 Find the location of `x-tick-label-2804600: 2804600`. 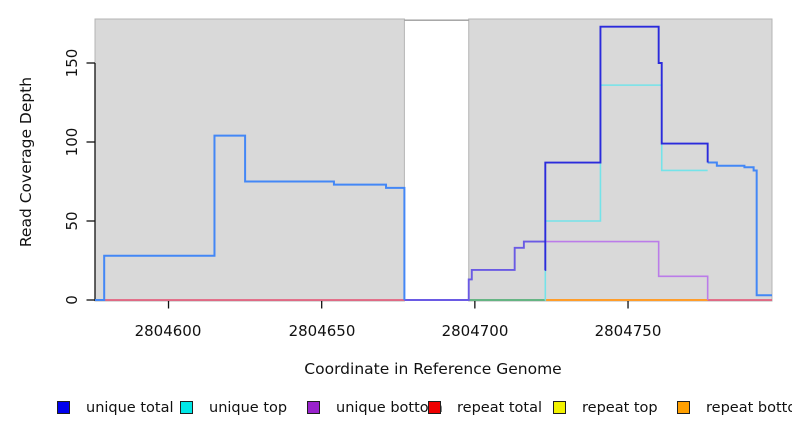

x-tick-label-2804600: 2804600 is located at coordinates (168, 331).